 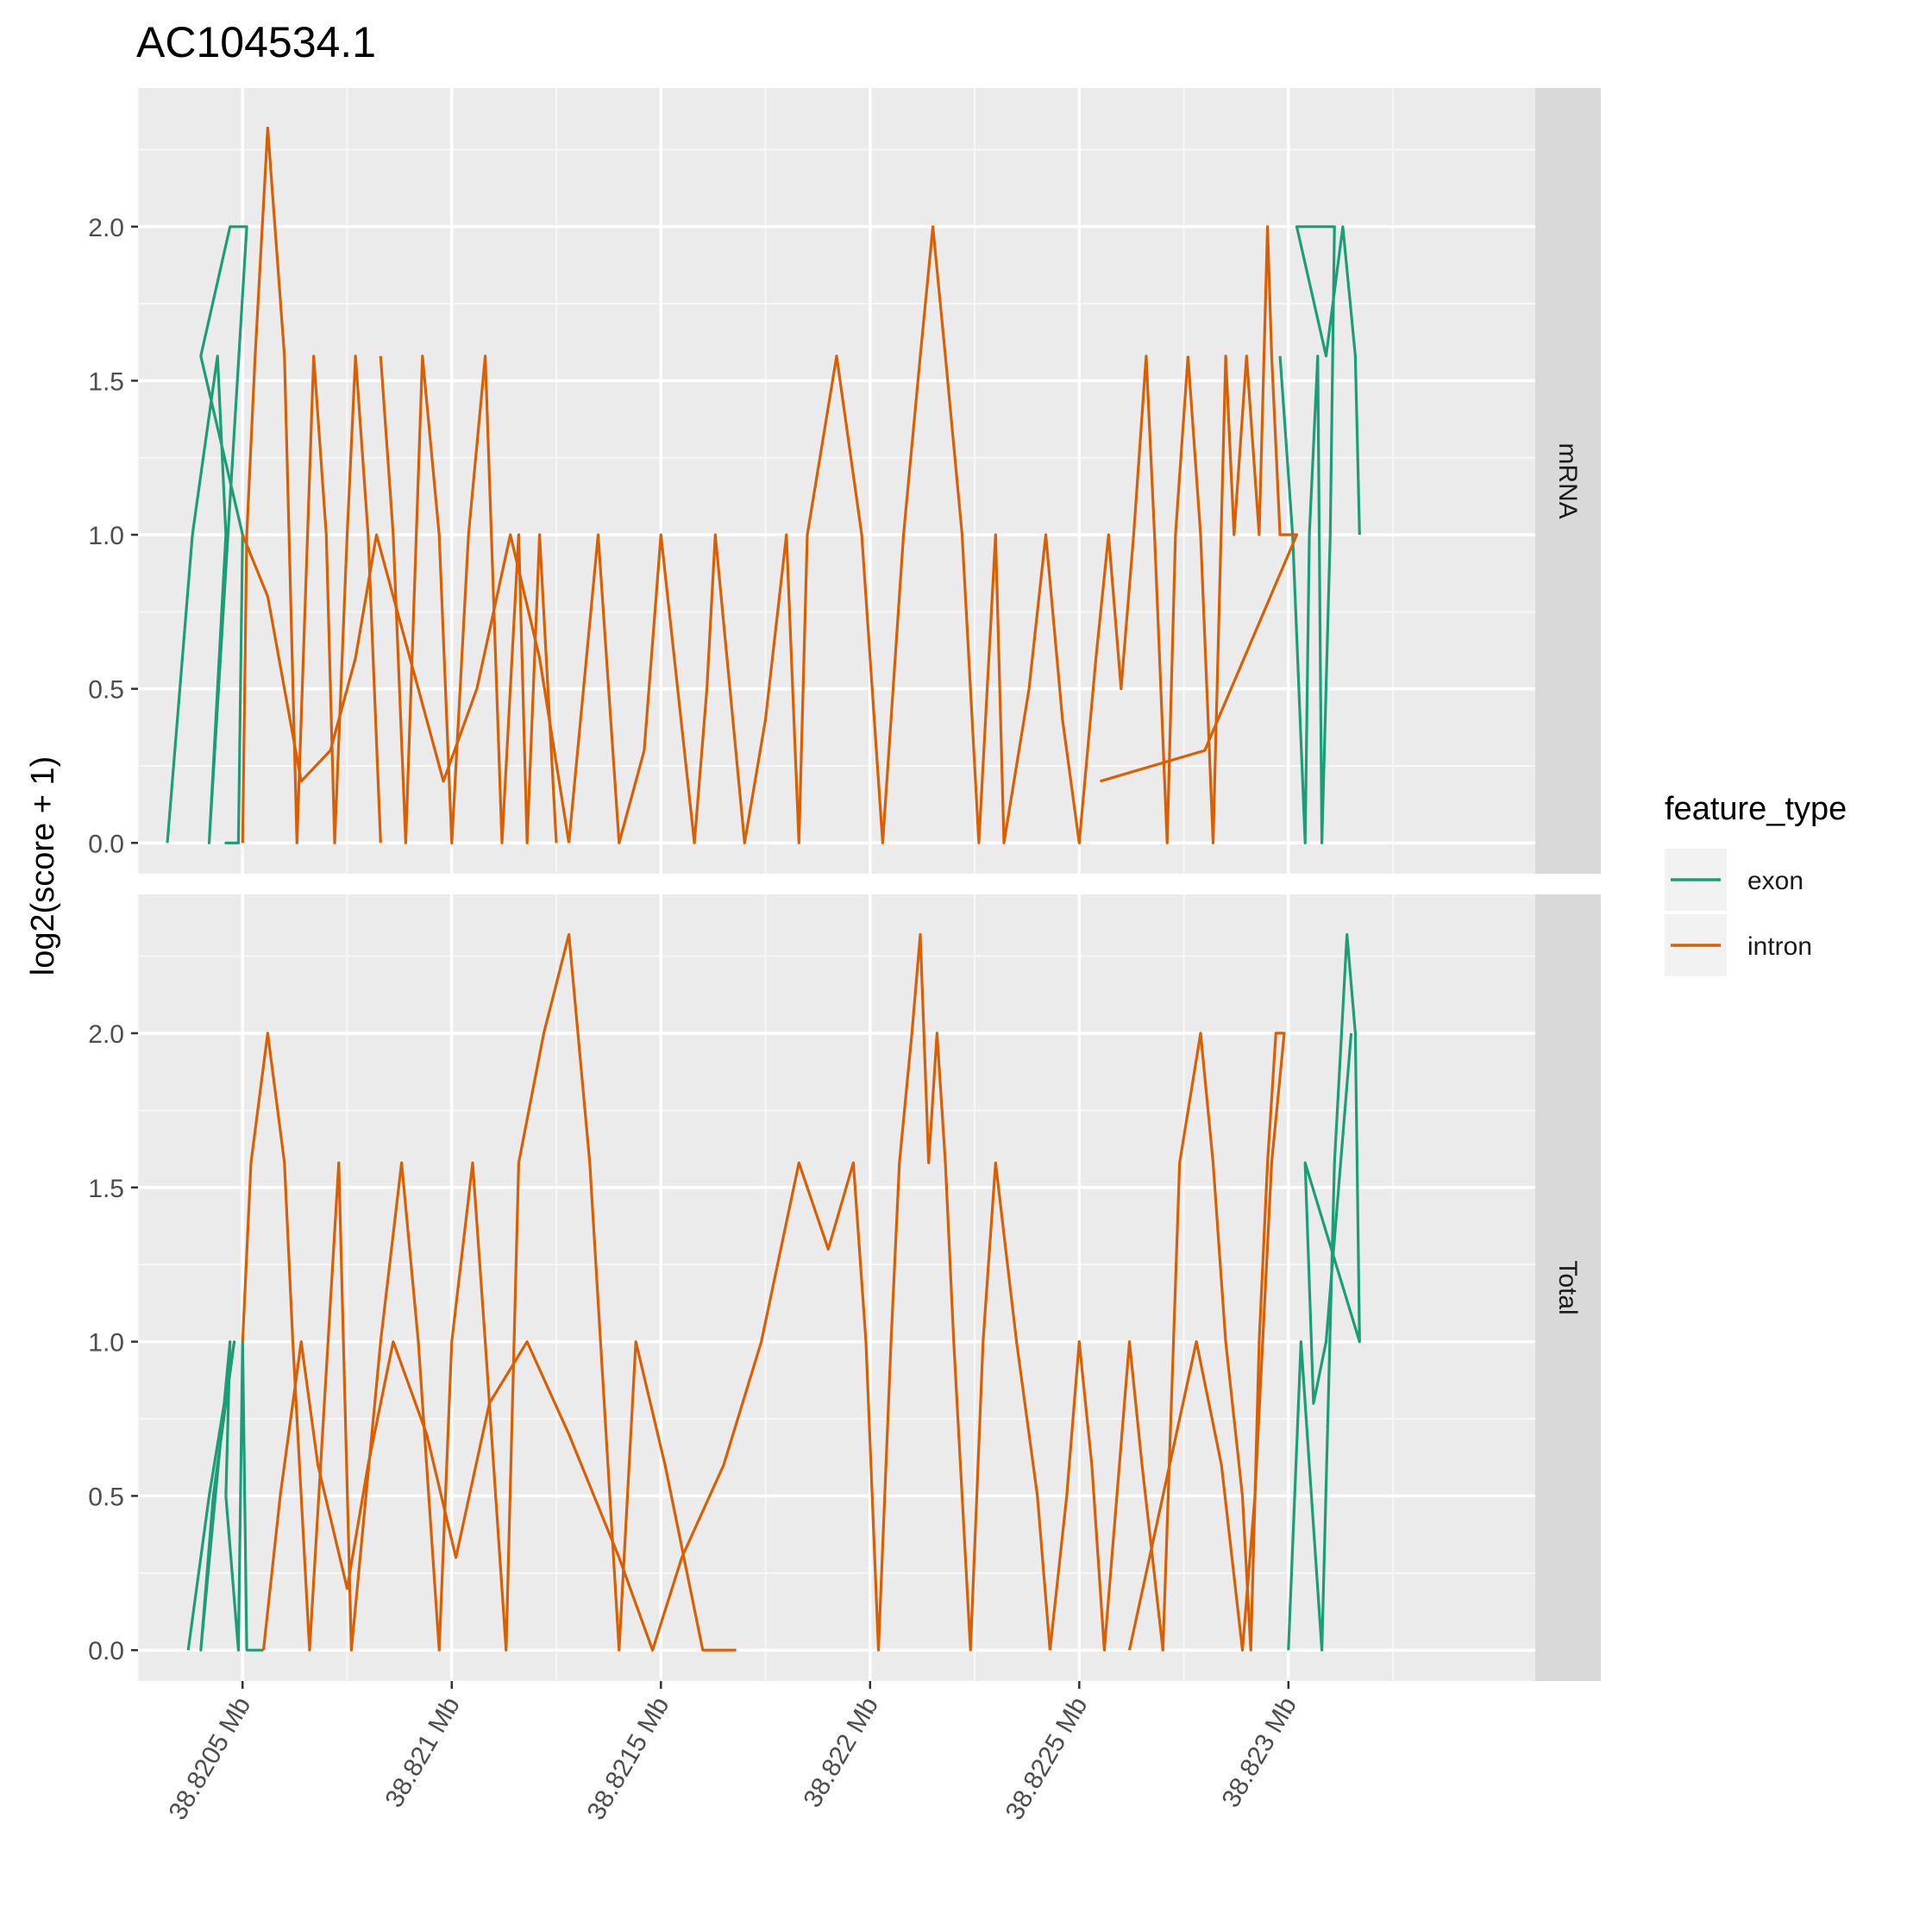 I want to click on facet-label: mRNA, so click(x=1568, y=480).